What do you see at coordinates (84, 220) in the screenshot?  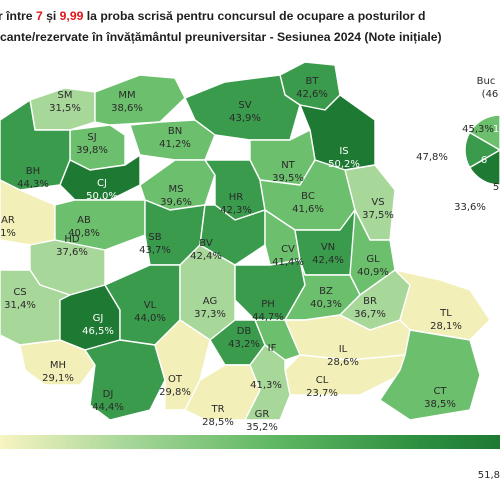 I see `county-code-ab: AB` at bounding box center [84, 220].